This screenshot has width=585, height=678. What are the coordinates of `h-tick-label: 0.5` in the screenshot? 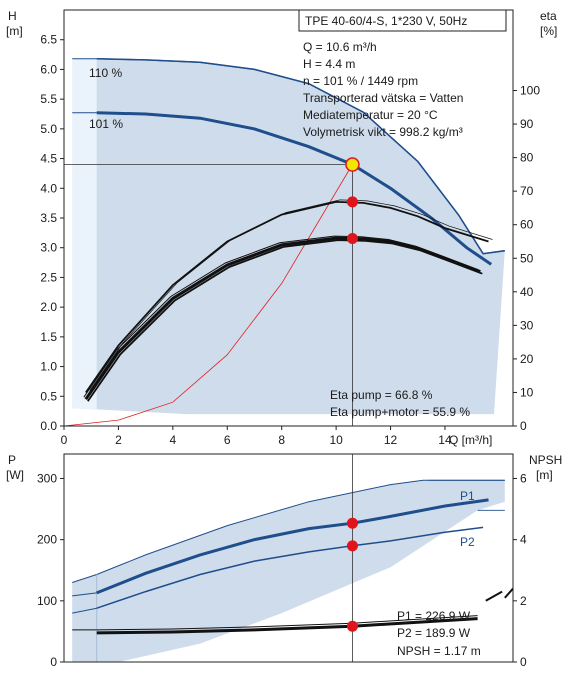 It's located at (48, 396).